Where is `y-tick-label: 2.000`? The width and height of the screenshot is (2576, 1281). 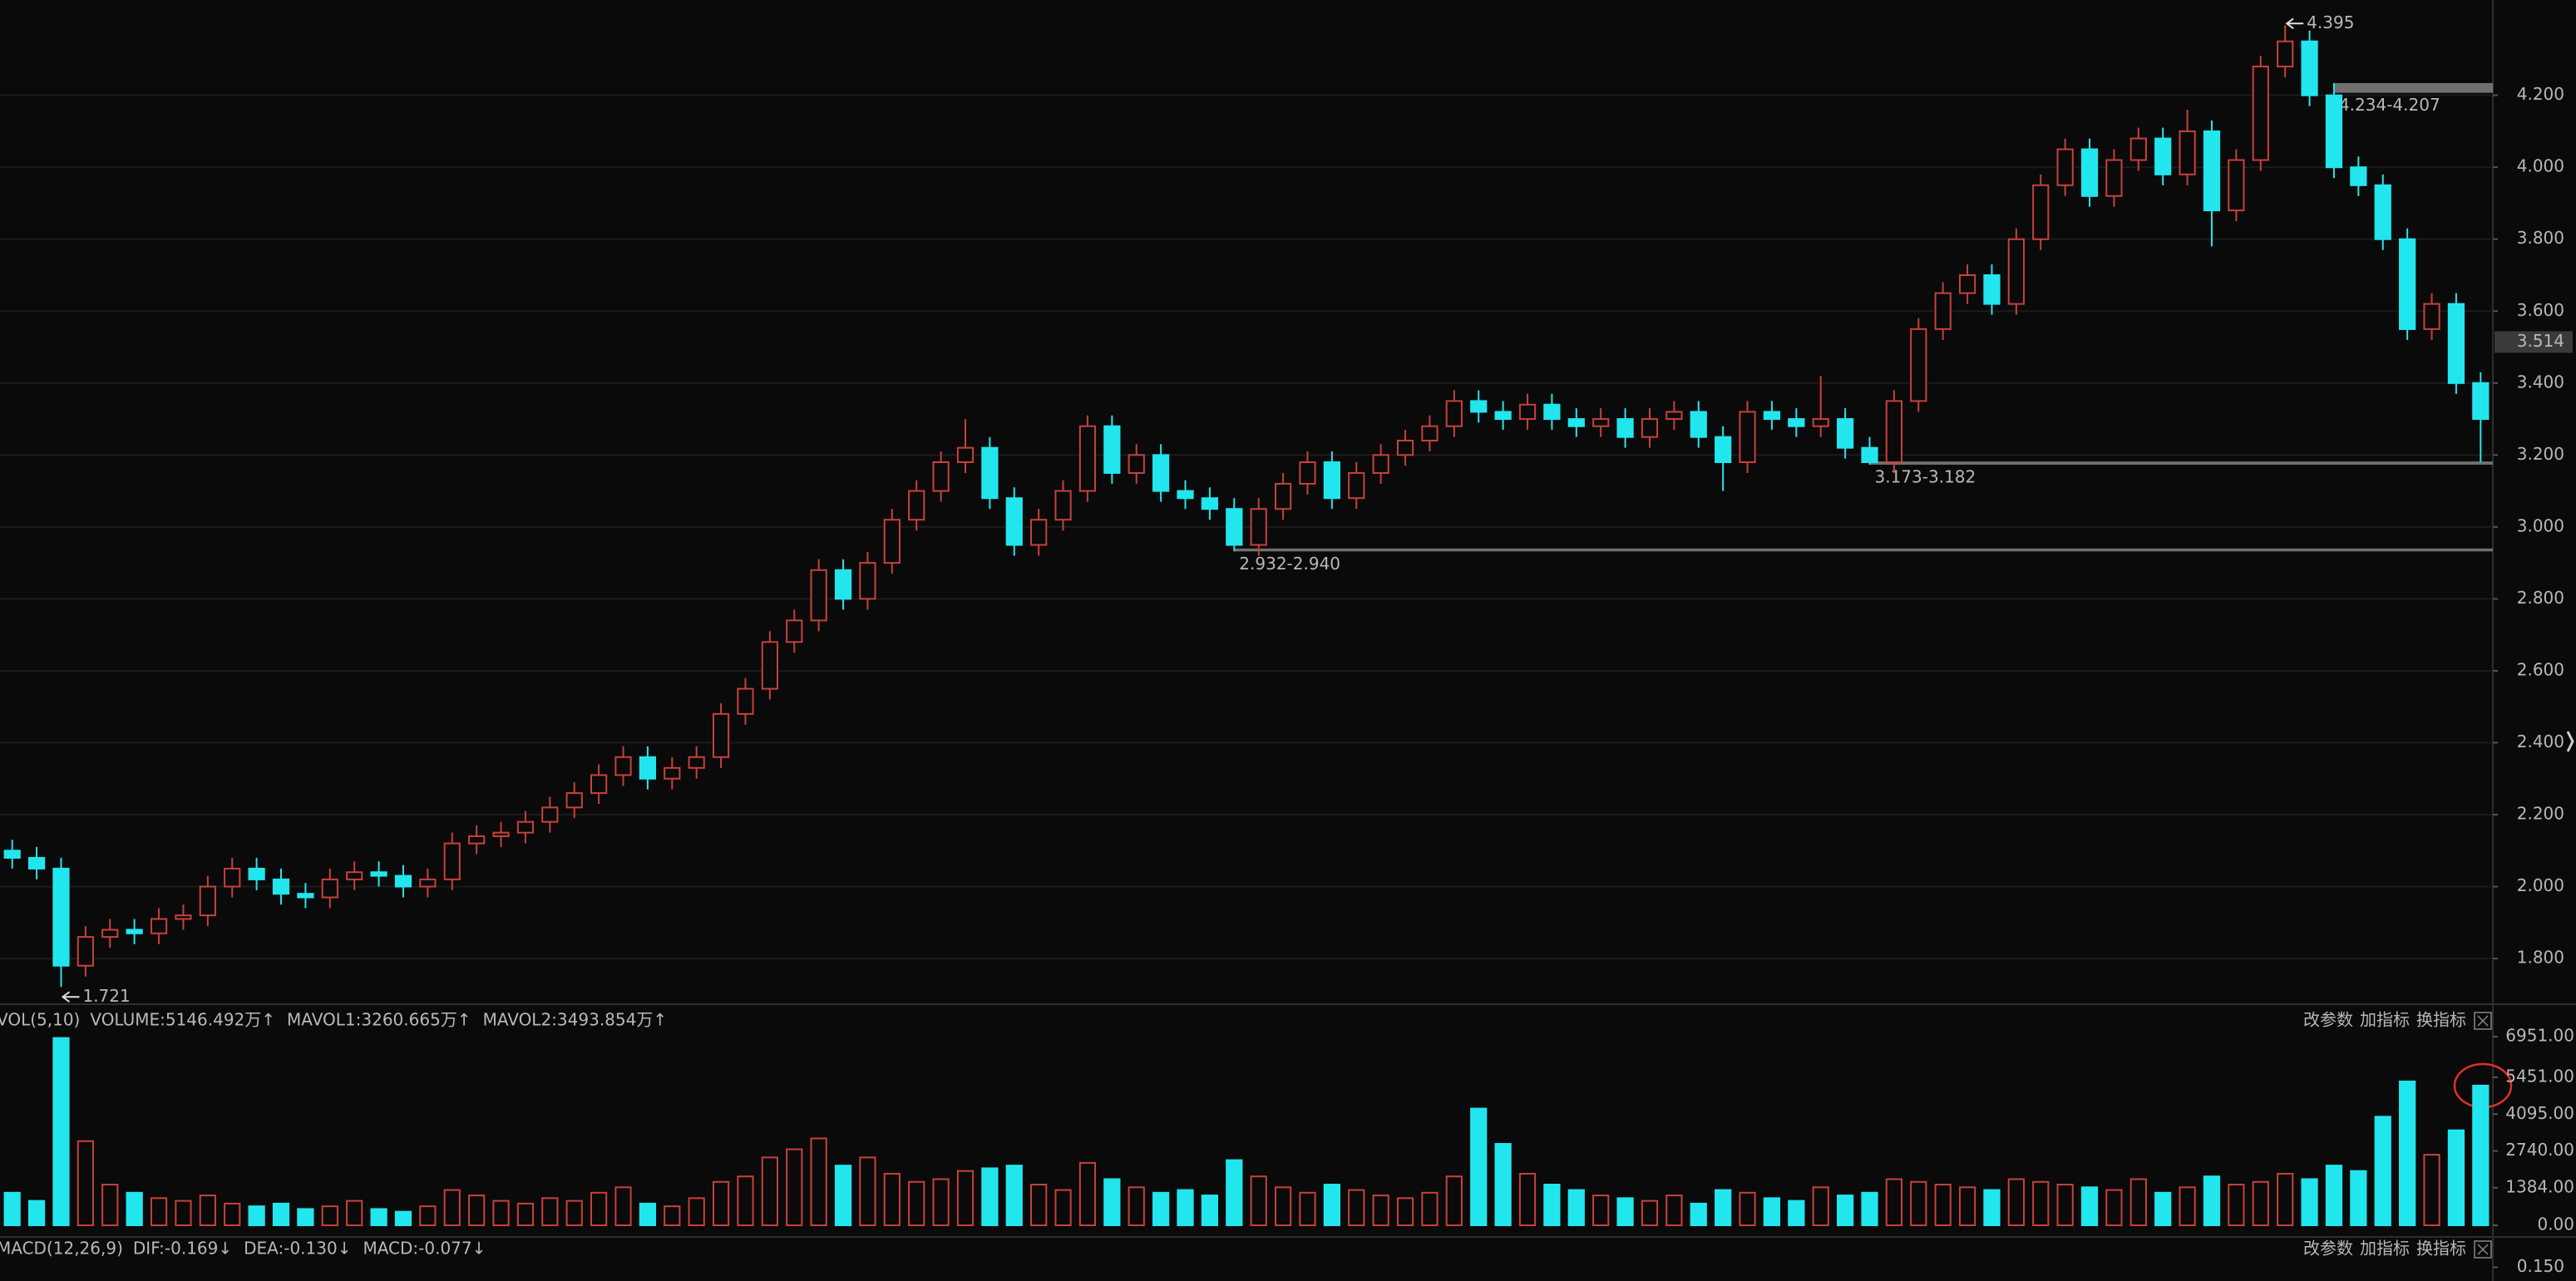 y-tick-label: 2.000 is located at coordinates (2540, 885).